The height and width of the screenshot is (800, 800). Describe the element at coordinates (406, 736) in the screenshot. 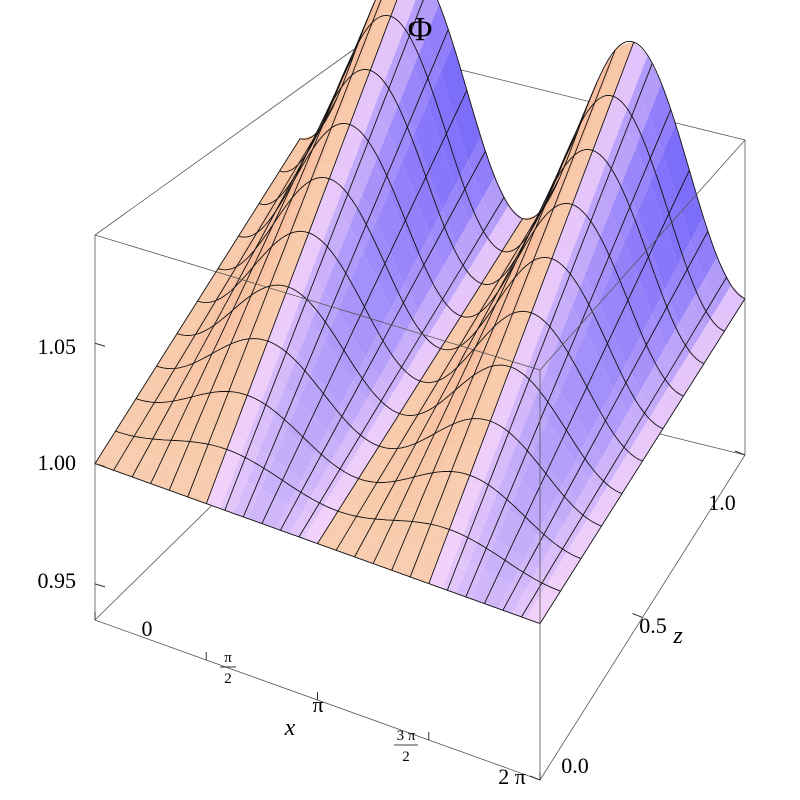

I see `x-tick-label-3-num: 3 π` at that location.